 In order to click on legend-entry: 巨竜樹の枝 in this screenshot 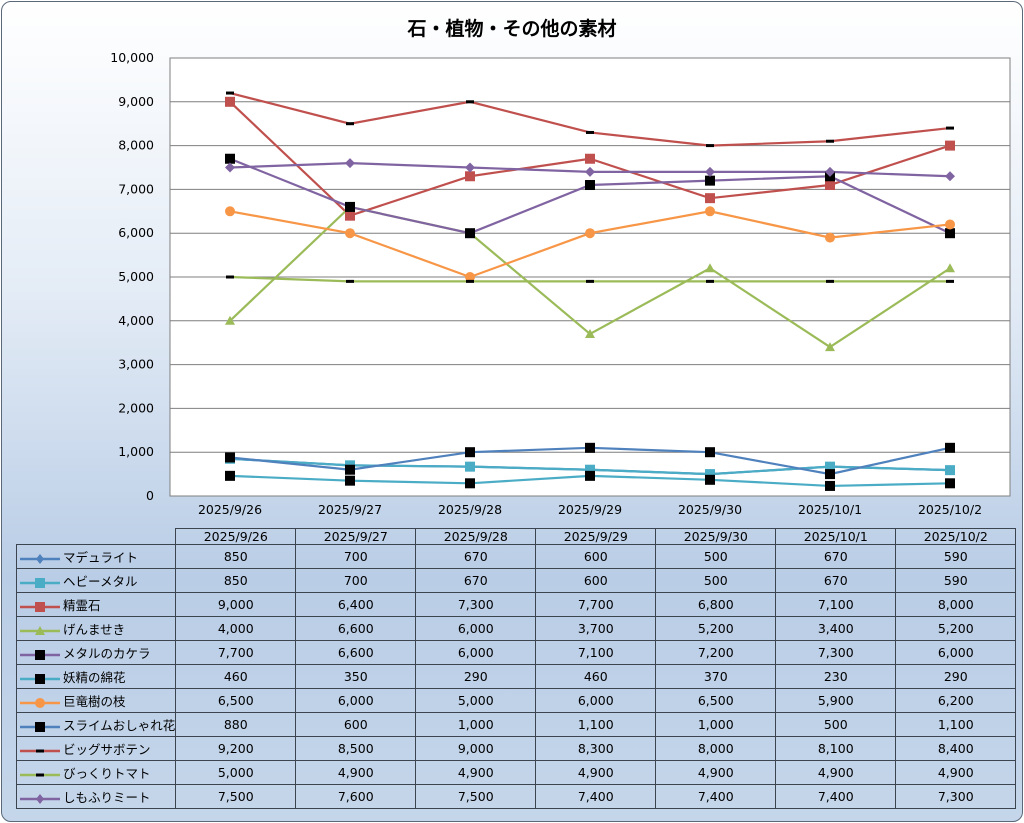, I will do `click(96, 700)`.